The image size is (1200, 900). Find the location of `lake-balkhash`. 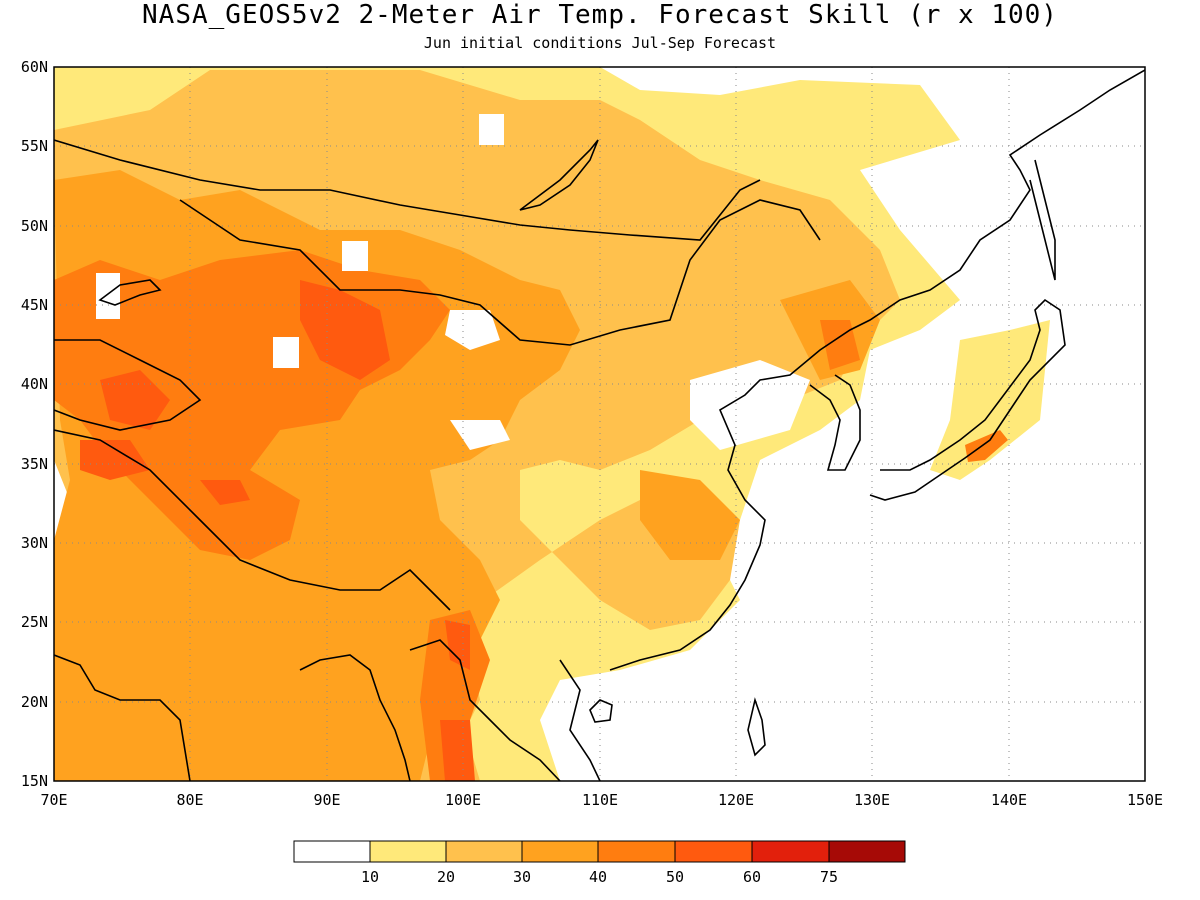

lake-balkhash is located at coordinates (130, 292).